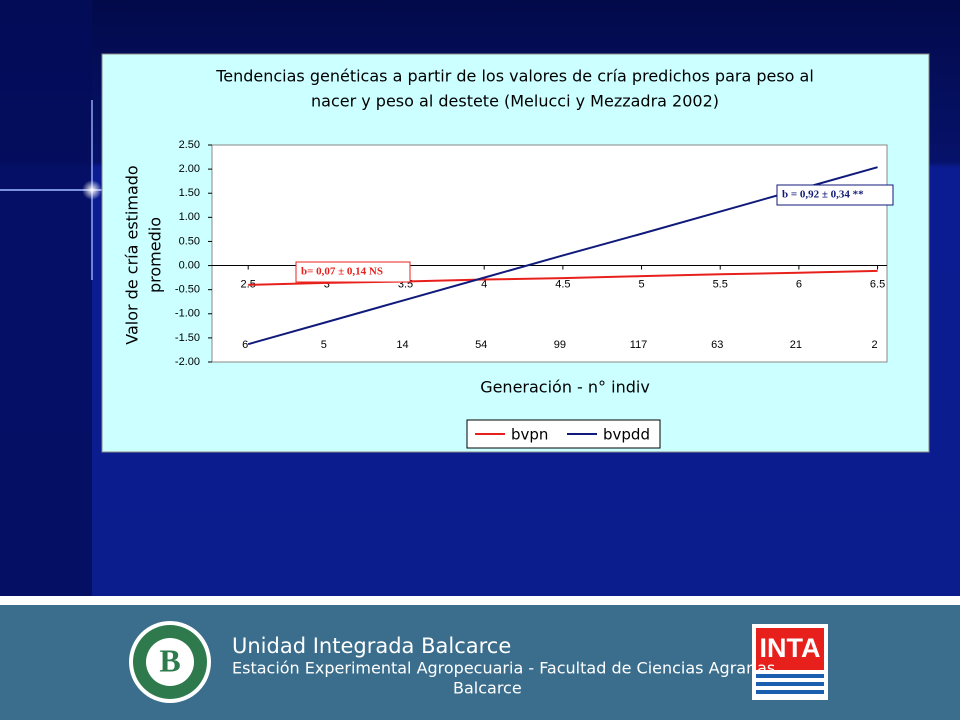 The width and height of the screenshot is (960, 720). I want to click on logo-left: B, so click(170, 662).